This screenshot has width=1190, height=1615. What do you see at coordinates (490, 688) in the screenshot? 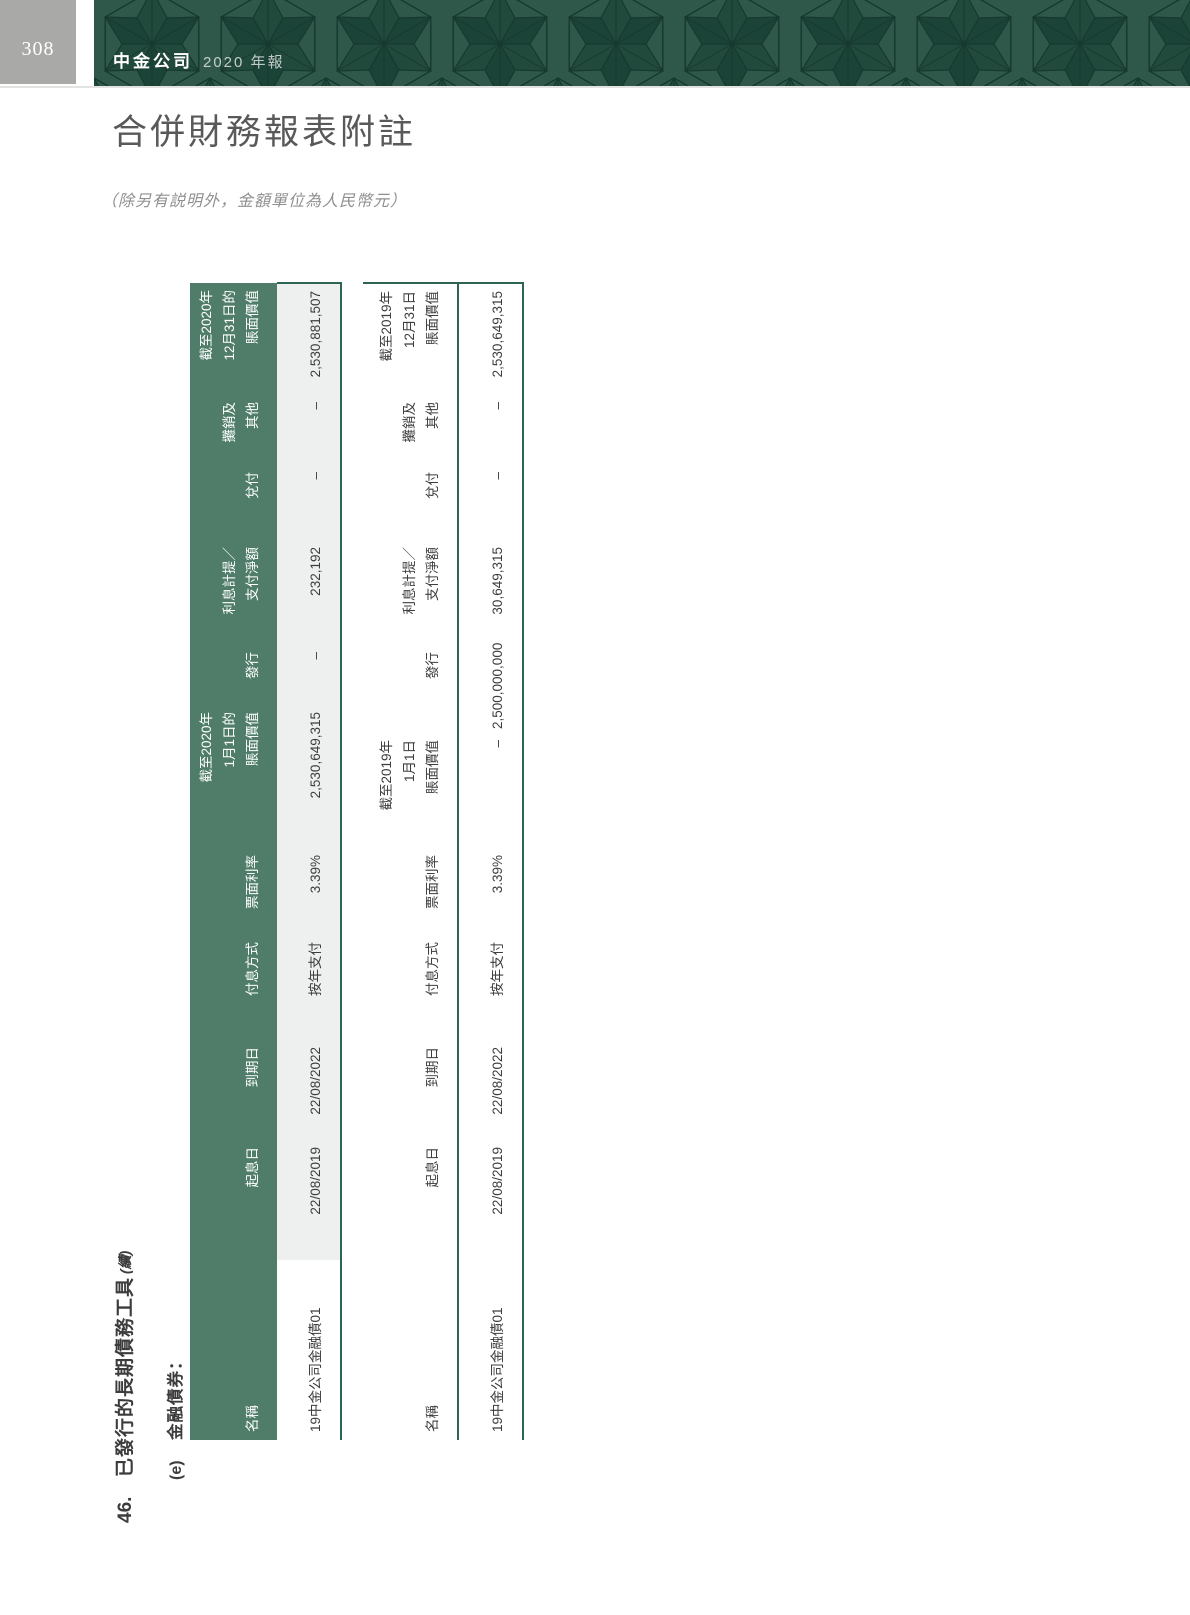
I see `cell: 2,500,000,000` at bounding box center [490, 688].